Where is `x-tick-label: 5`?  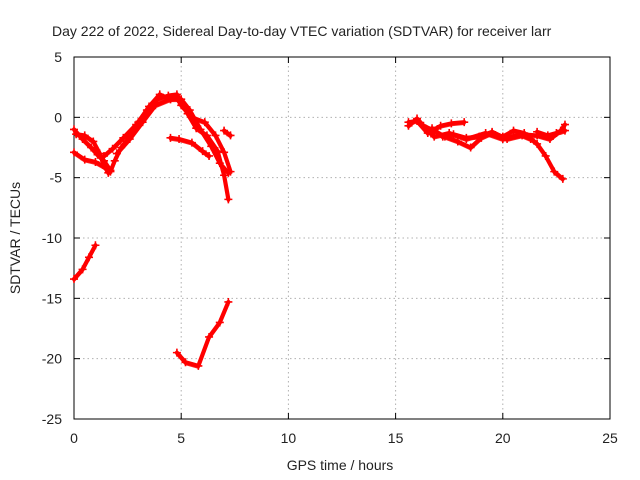
x-tick-label: 5 is located at coordinates (181, 438).